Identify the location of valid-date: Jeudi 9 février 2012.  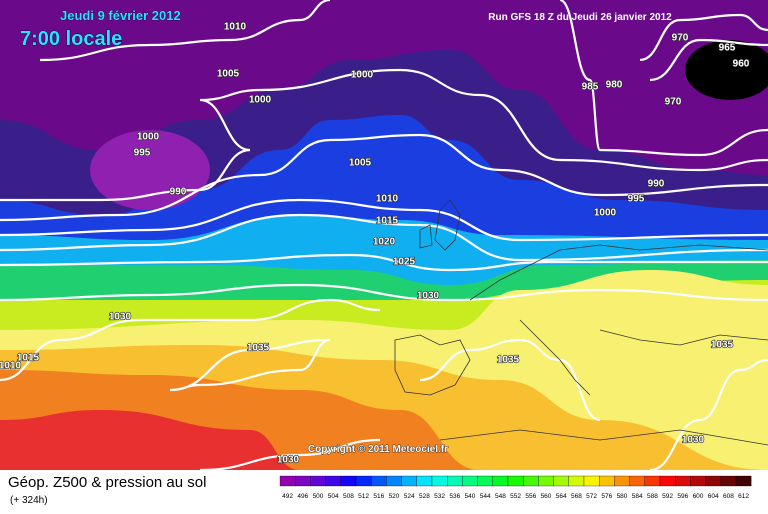
(120, 15).